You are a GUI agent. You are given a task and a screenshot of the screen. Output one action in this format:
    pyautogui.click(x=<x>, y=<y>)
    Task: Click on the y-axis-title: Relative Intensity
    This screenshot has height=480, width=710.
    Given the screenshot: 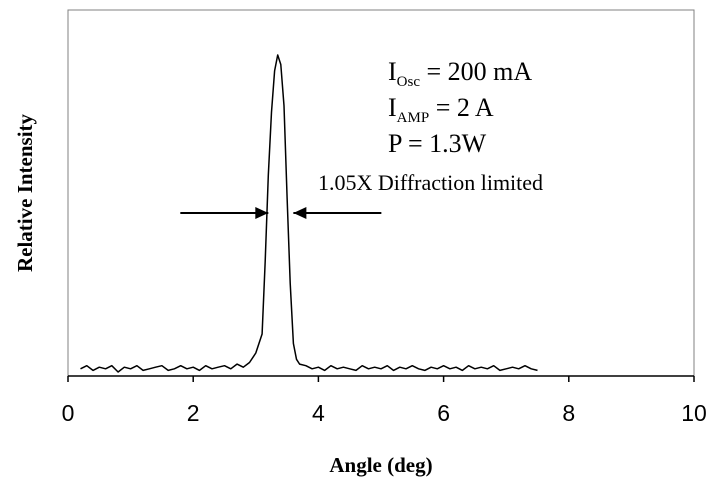 What is the action you would take?
    pyautogui.click(x=25, y=192)
    